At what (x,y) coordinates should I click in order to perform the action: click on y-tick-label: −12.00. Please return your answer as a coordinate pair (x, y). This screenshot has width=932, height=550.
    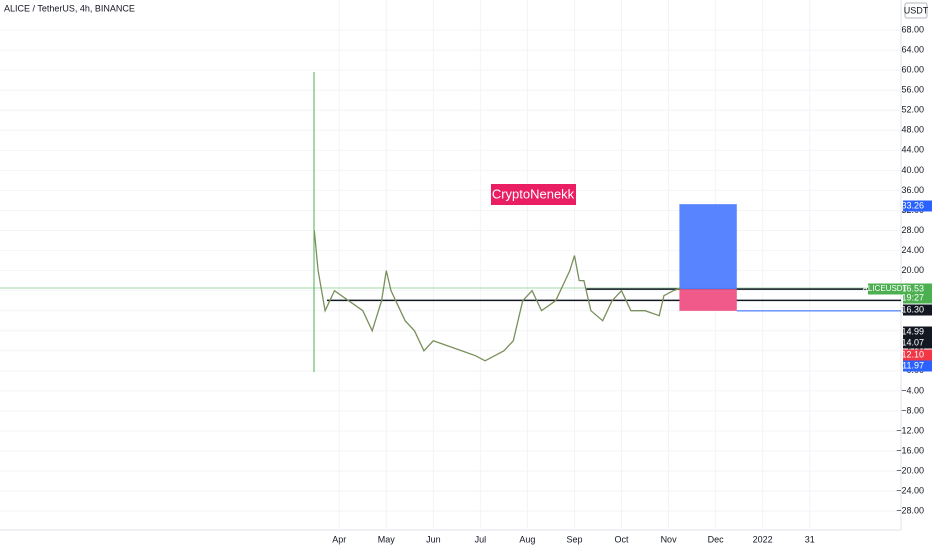
    Looking at the image, I should click on (910, 430).